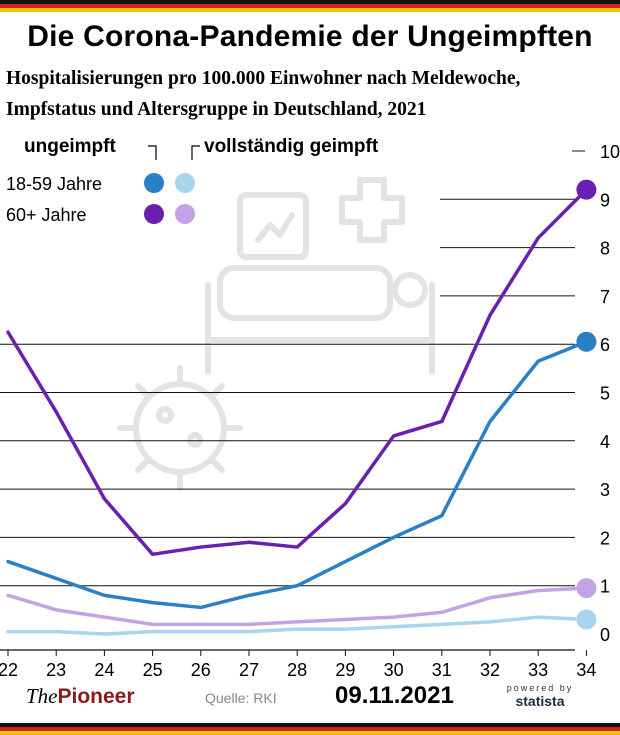 The width and height of the screenshot is (620, 735). What do you see at coordinates (249, 670) in the screenshot?
I see `x-tick-label-27: 27` at bounding box center [249, 670].